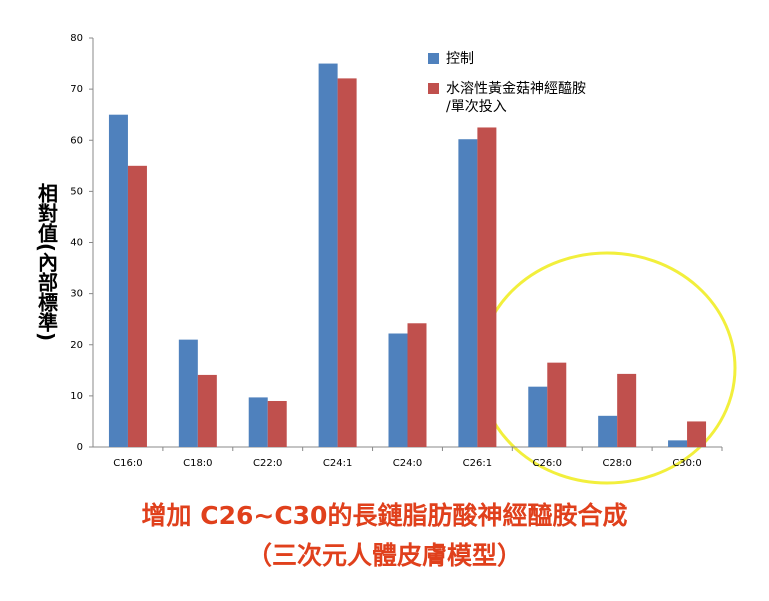  I want to click on highlight-ellipse, so click(607, 368).